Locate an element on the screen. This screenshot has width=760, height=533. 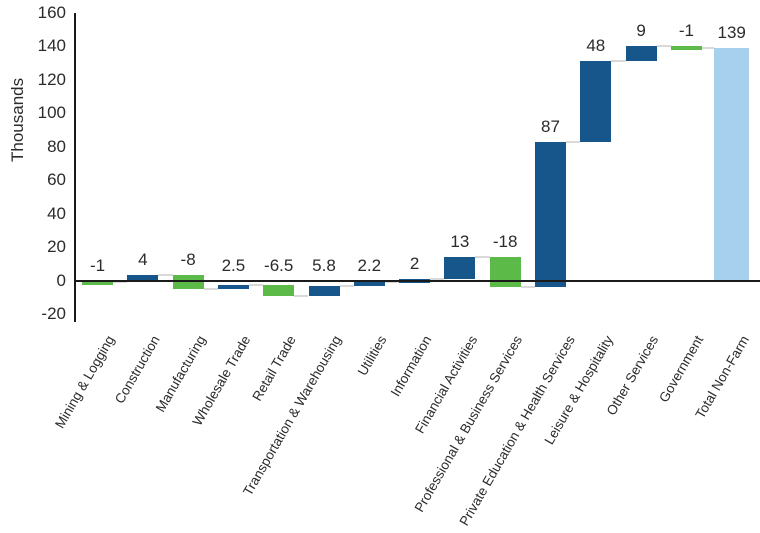
bar-total-non-farm is located at coordinates (732, 164).